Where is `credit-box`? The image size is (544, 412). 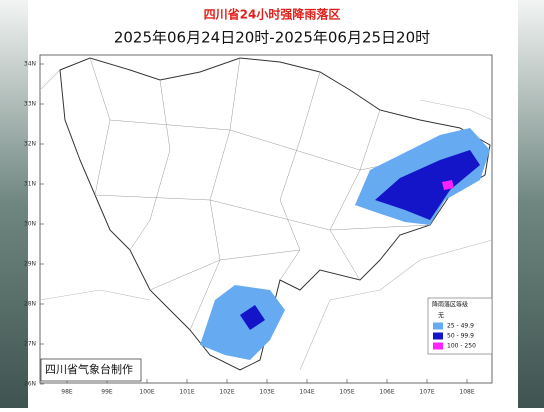 credit-box is located at coordinates (91, 370).